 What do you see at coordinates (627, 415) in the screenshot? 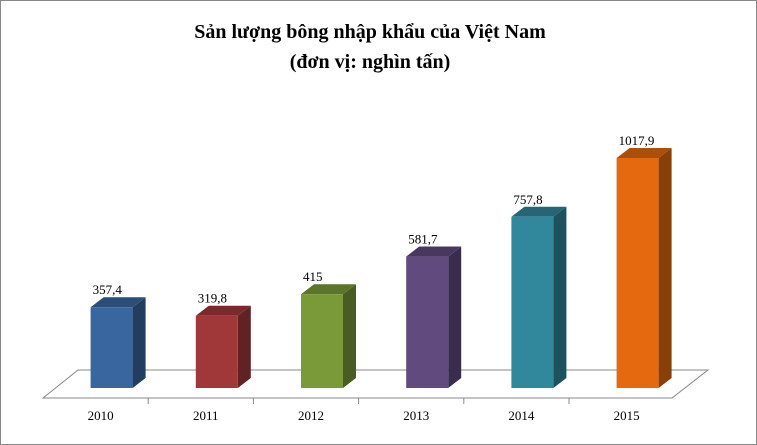
I see `x-tick-label: 2015` at bounding box center [627, 415].